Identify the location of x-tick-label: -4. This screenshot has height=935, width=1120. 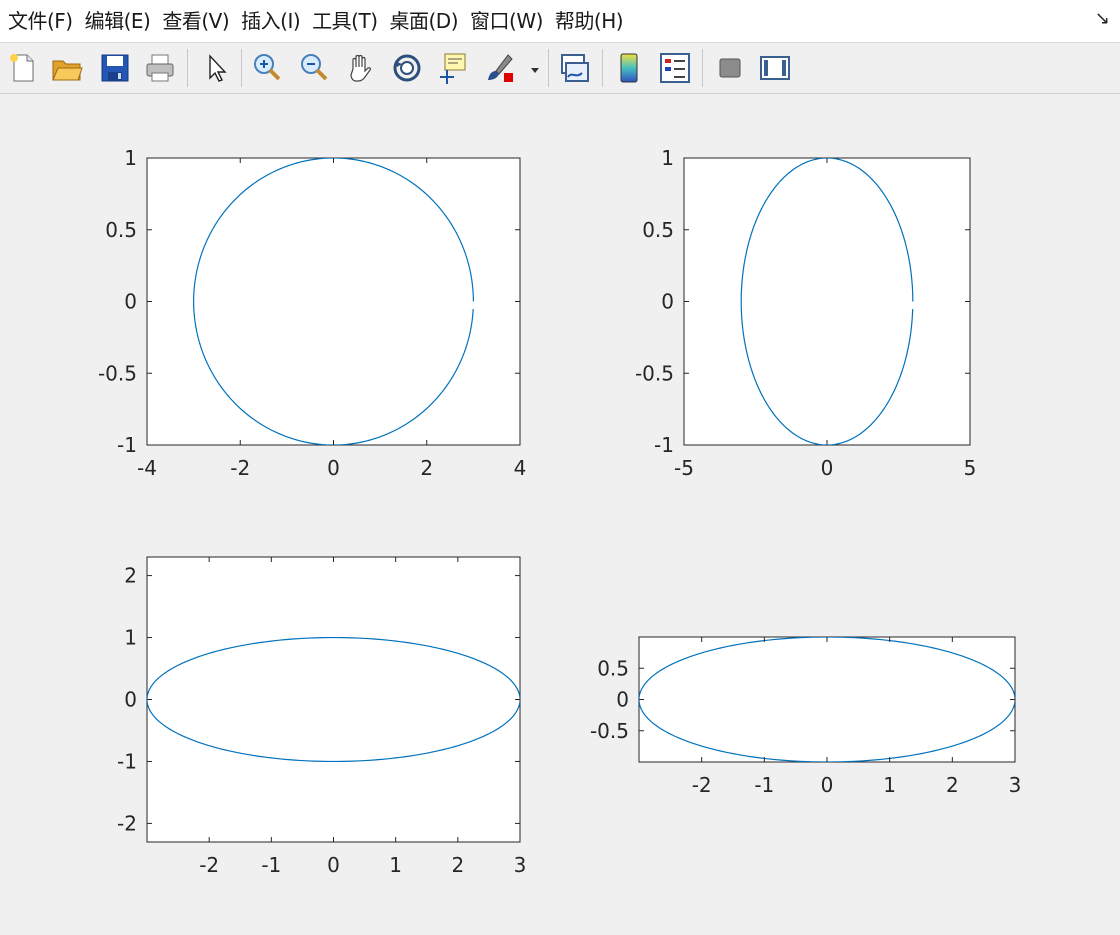
(147, 468).